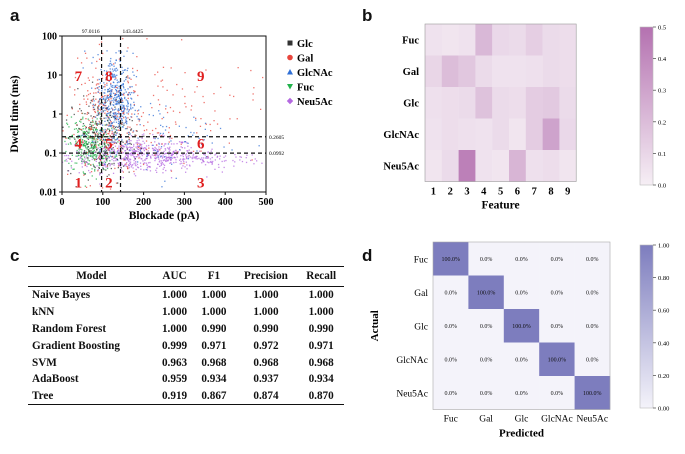 Image resolution: width=685 pixels, height=454 pixels. What do you see at coordinates (592, 360) in the screenshot?
I see `cell-value-label: 0.0%` at bounding box center [592, 360].